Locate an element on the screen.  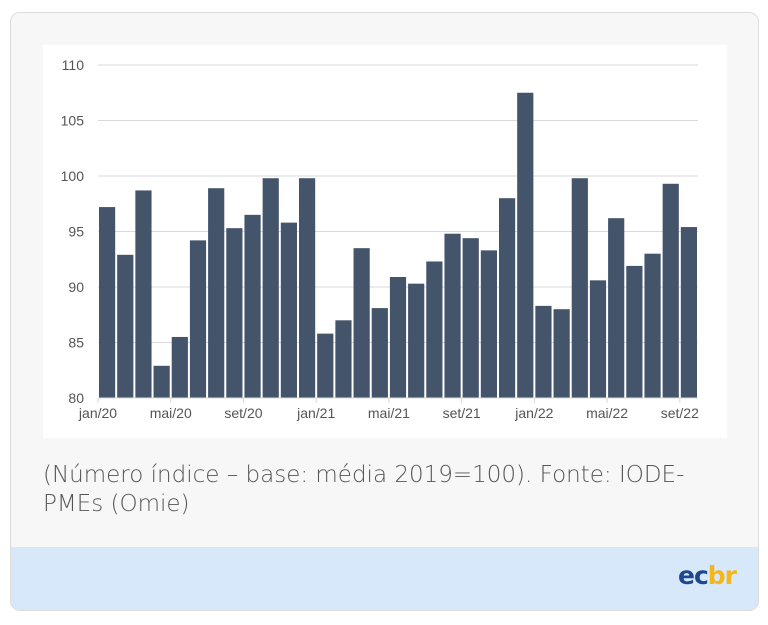
footer-bar: ecbr is located at coordinates (384, 578).